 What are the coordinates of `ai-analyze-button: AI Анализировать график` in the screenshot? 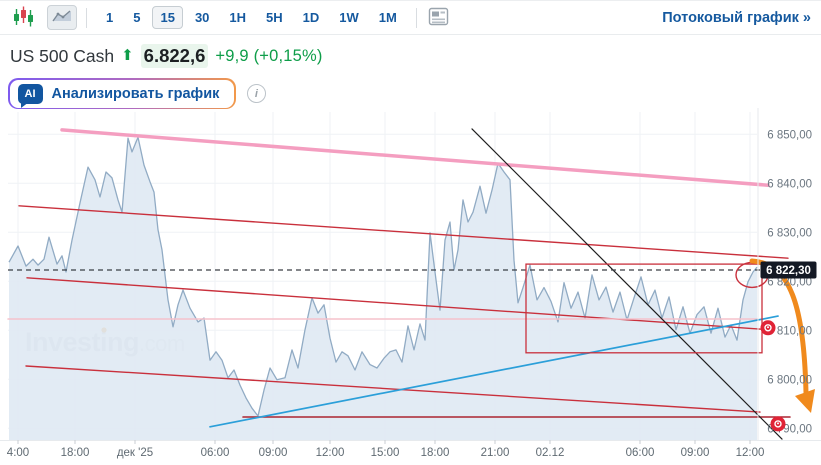 It's located at (122, 93).